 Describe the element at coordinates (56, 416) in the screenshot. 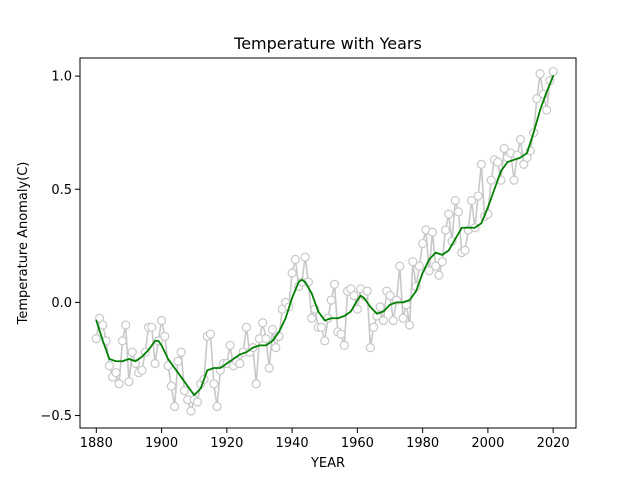

I see `y-tick-label: −0.5` at that location.